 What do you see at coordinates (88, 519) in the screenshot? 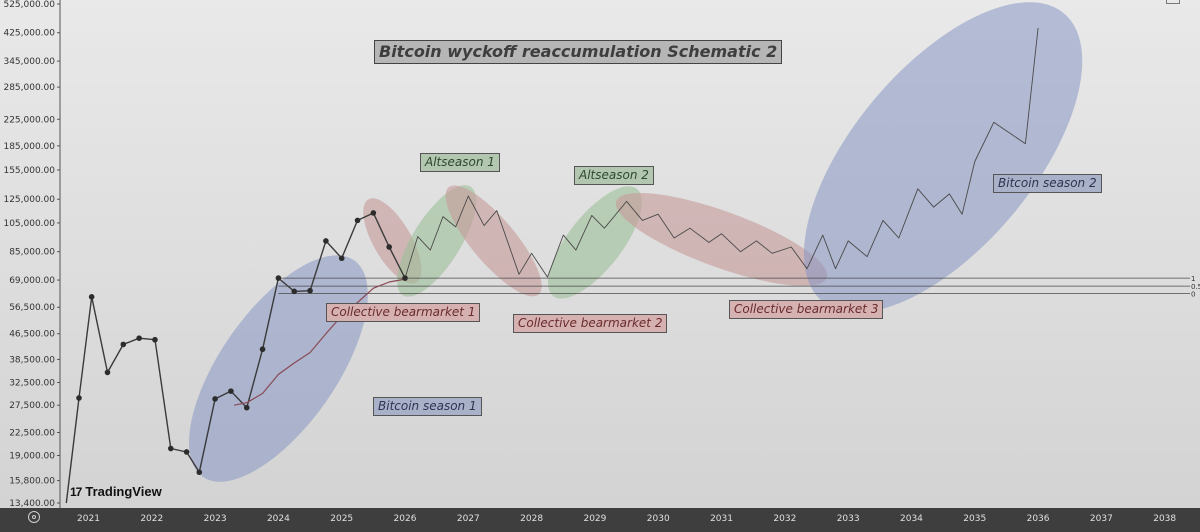
I see `x-tick-label: 2021` at bounding box center [88, 519].